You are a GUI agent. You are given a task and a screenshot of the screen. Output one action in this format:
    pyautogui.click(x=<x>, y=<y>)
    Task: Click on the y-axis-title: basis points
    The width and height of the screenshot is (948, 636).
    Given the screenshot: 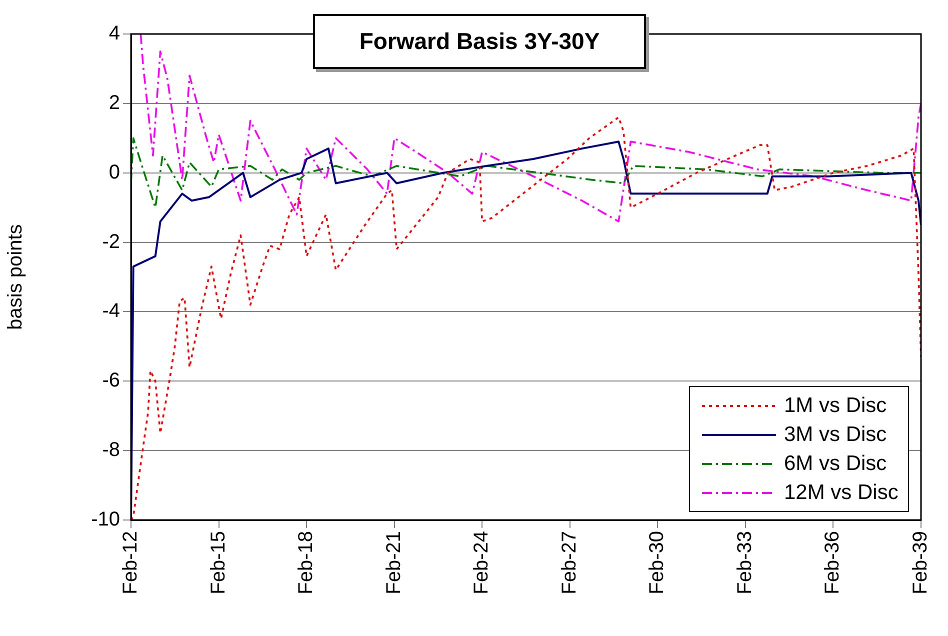 What is the action you would take?
    pyautogui.click(x=15, y=277)
    